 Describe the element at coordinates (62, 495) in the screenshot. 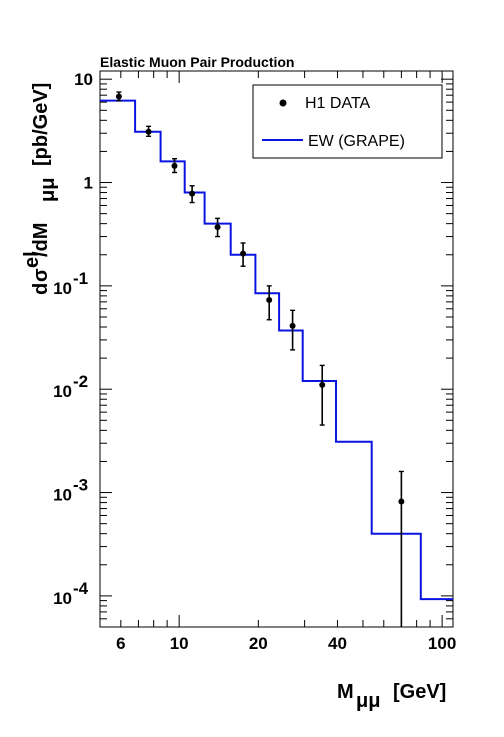

I see `y-tick-label-4: 10` at that location.